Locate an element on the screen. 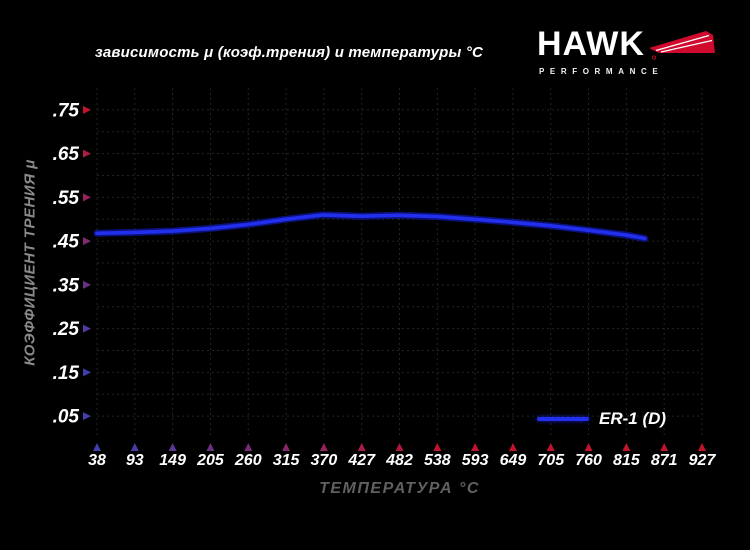  x-tick-label: 93 is located at coordinates (135, 460).